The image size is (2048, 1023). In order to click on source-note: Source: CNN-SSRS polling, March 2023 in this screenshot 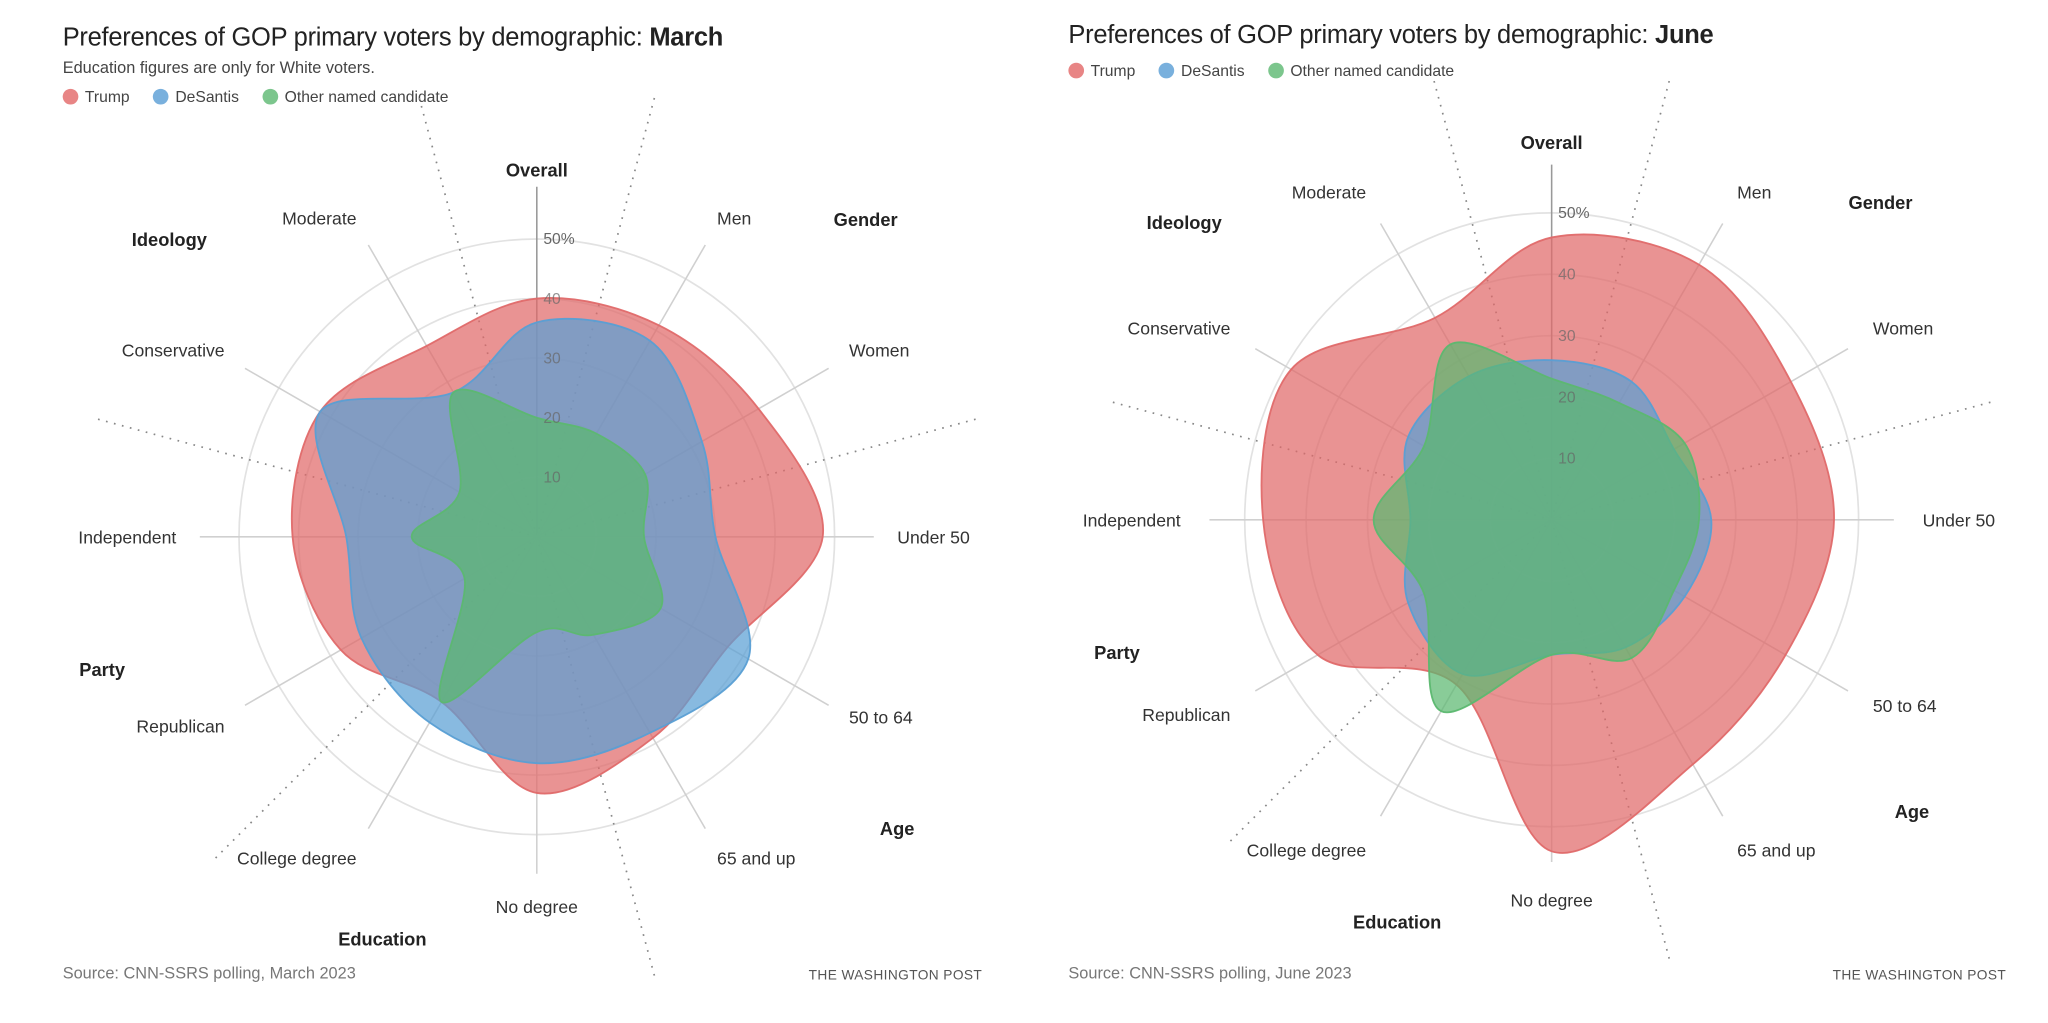, I will do `click(209, 973)`.